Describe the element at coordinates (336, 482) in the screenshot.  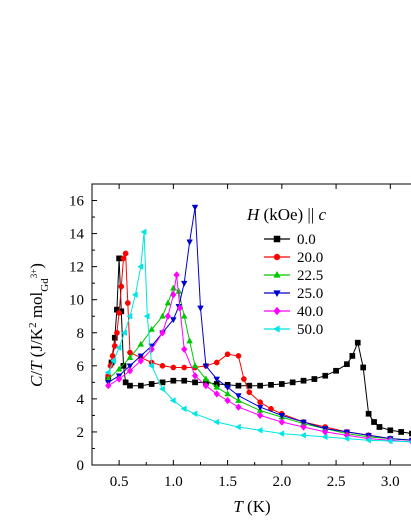
I see `x-tick-label: 2.5` at that location.